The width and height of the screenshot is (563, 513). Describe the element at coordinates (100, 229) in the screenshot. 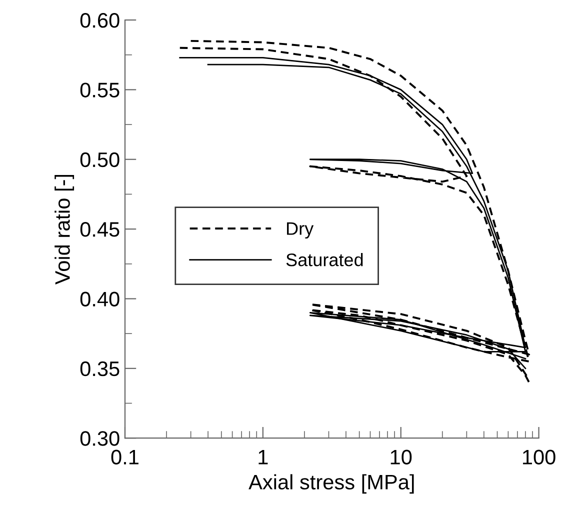

I see `y-tick-label: 0.45` at that location.